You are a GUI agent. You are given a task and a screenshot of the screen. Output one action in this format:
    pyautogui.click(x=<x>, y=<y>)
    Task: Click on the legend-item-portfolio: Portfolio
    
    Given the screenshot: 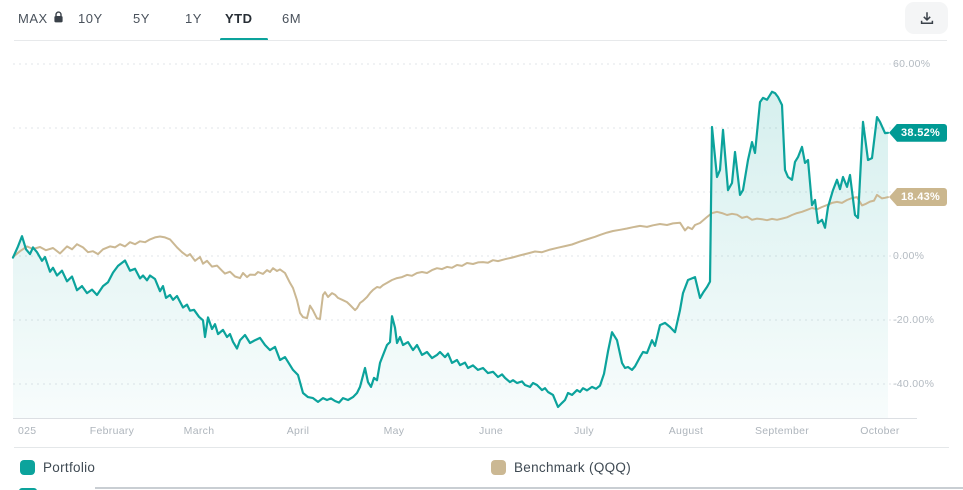 What is the action you would take?
    pyautogui.click(x=57, y=467)
    